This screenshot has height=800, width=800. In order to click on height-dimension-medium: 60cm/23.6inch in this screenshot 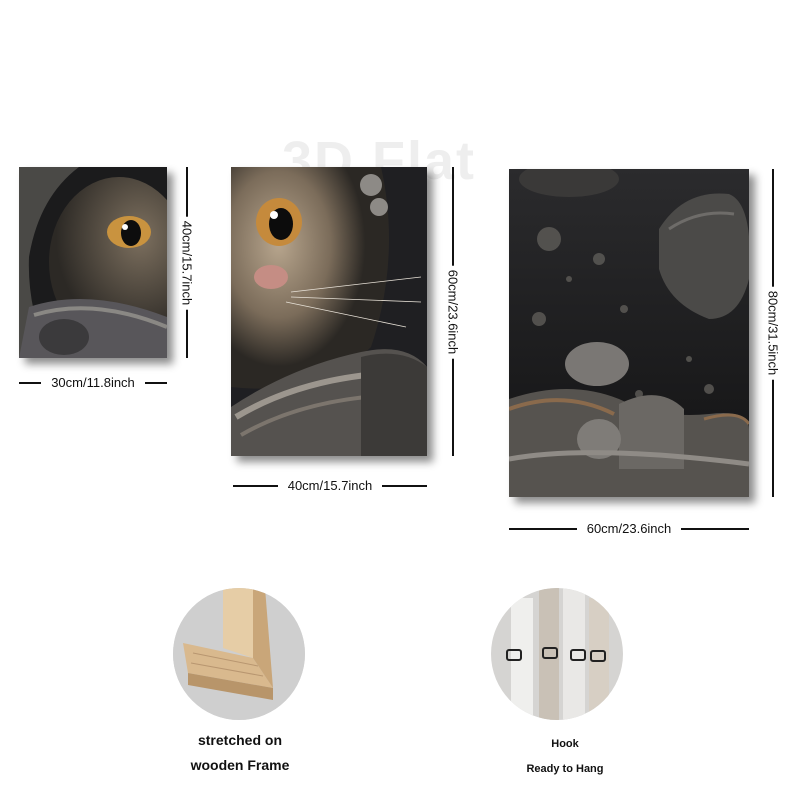, I will do `click(453, 311)`.